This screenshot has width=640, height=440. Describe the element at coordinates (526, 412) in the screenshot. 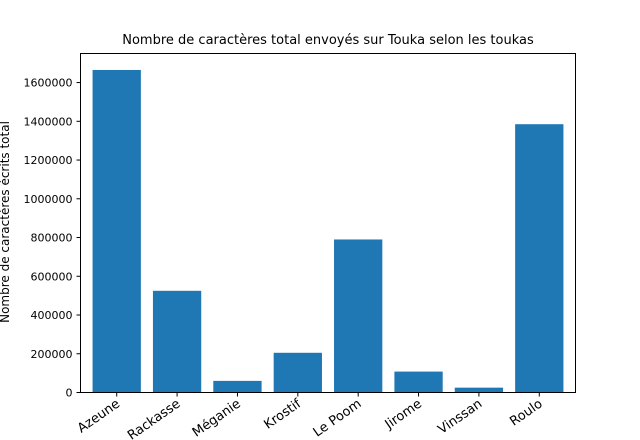

I see `x-tick-label: Roulo` at that location.